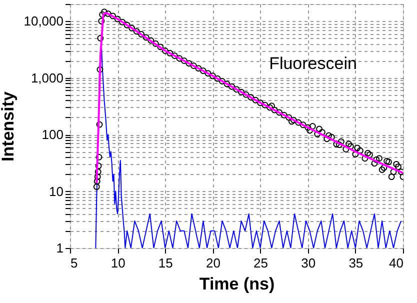  I want to click on x-tick-label: 30, so click(308, 263).